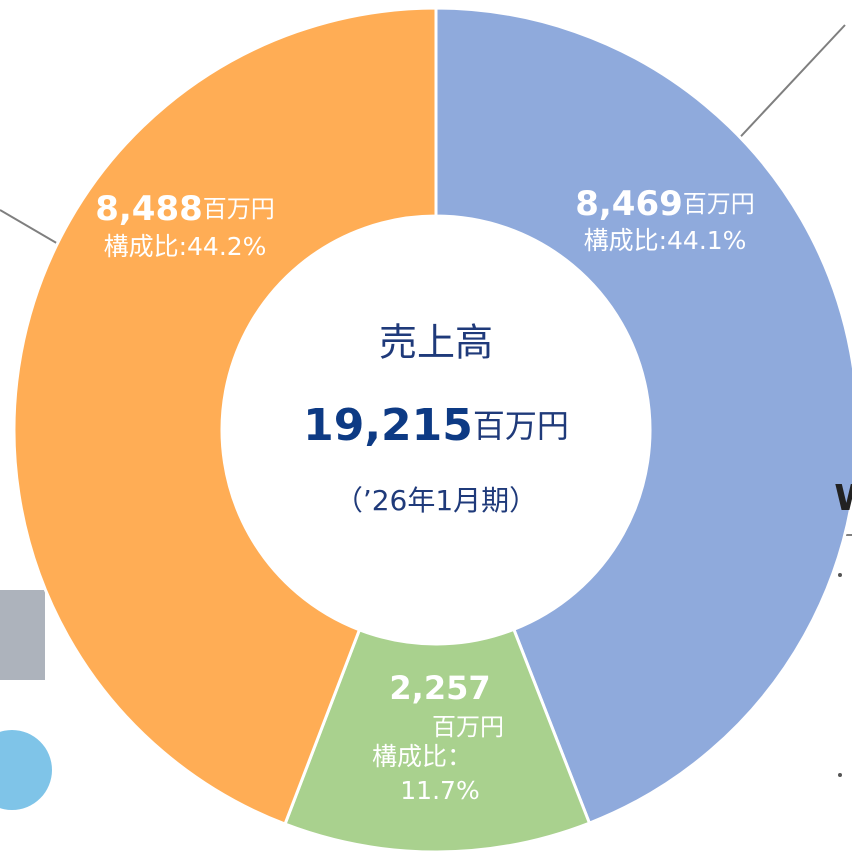 The width and height of the screenshot is (852, 851). Describe the element at coordinates (629, 204) in the screenshot. I see `value-number: 8,469` at that location.